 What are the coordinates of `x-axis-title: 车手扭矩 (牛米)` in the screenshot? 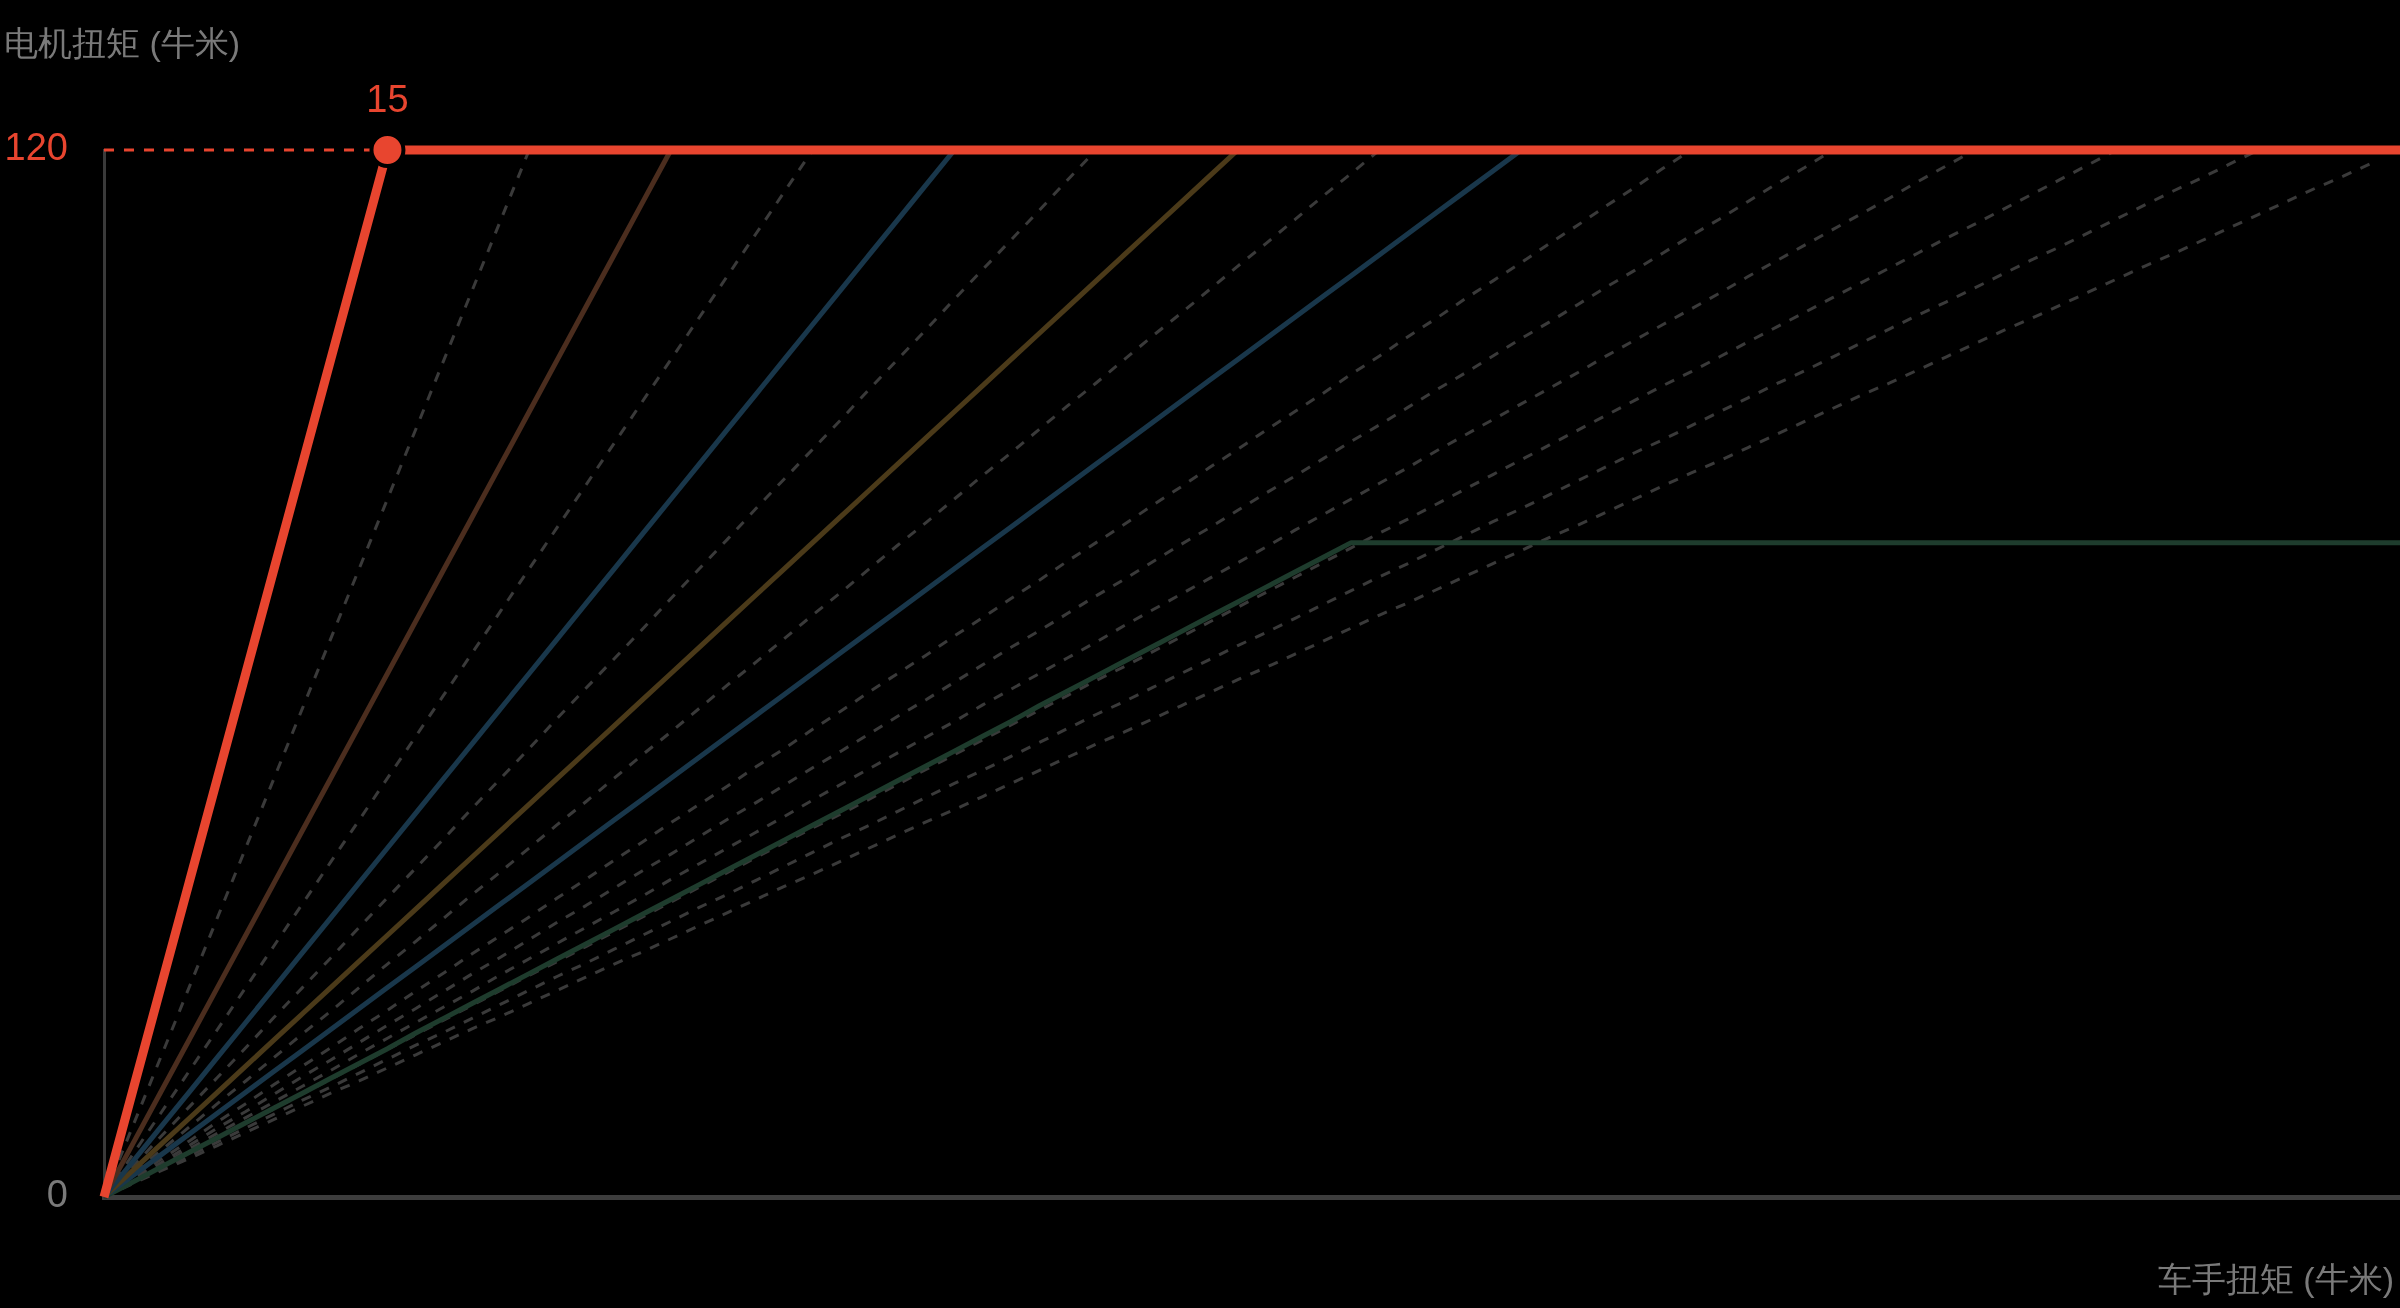 It's located at (2275, 1279).